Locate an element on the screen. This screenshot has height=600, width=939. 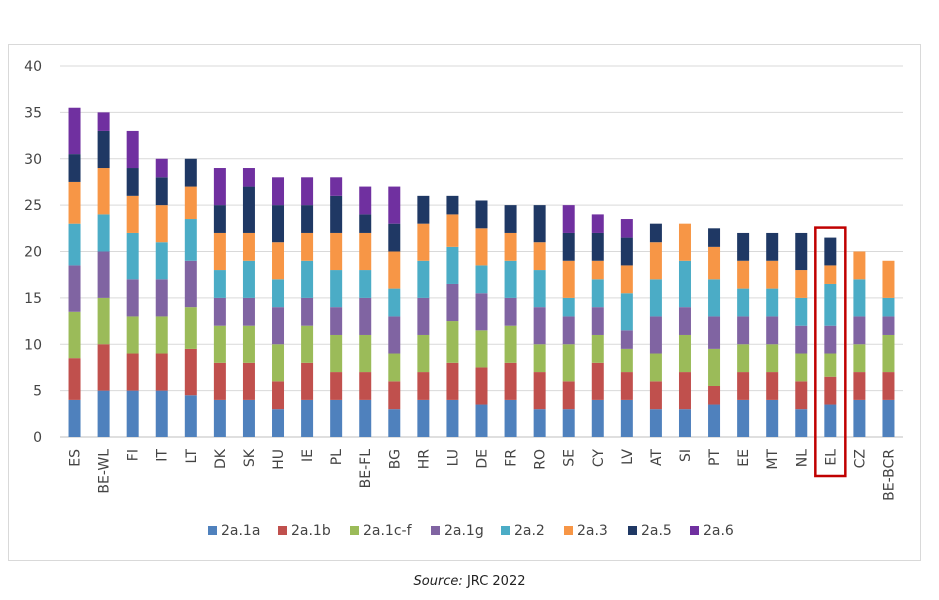
x-tick-label: BE-FL is located at coordinates (366, 469).